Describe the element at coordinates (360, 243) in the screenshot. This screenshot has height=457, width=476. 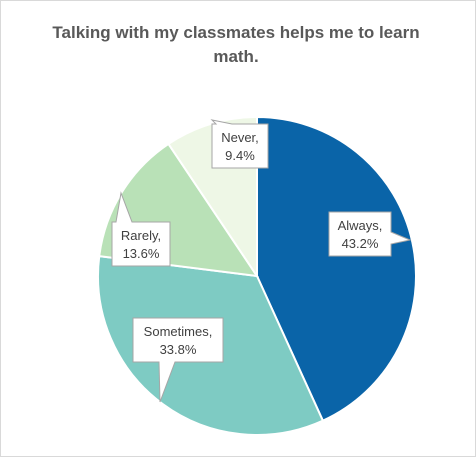
I see `value-label: 43.2%` at that location.